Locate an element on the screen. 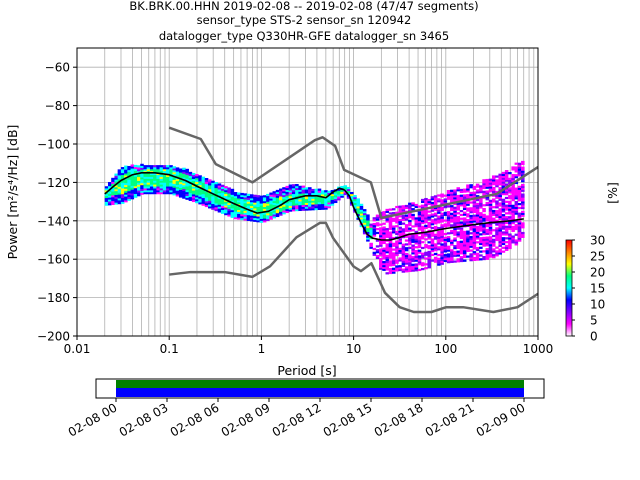 This screenshot has width=640, height=480. mean-psd-curve is located at coordinates (314, 206).